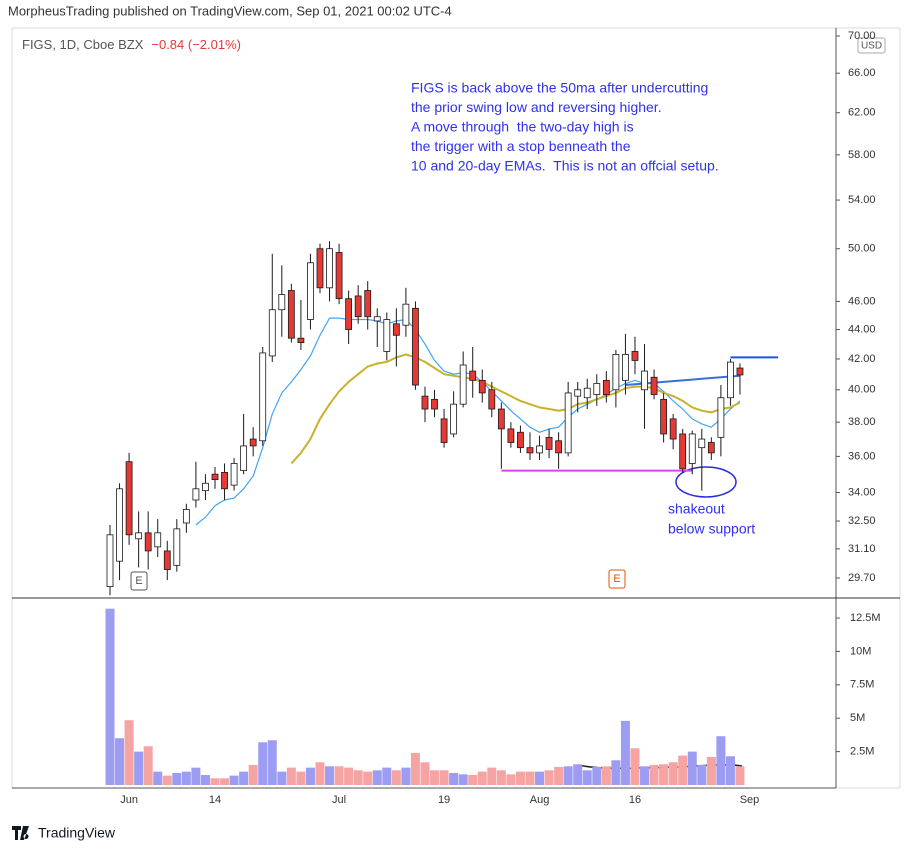  What do you see at coordinates (540, 800) in the screenshot?
I see `x-tick-label: Aug` at bounding box center [540, 800].